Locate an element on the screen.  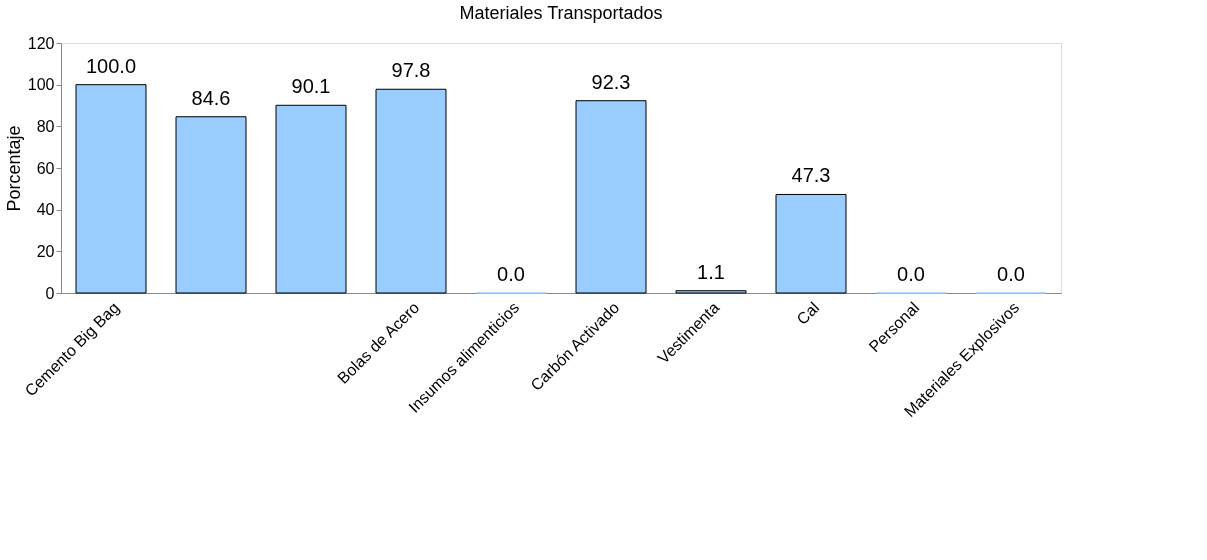
data-label: 47.3 is located at coordinates (811, 175).